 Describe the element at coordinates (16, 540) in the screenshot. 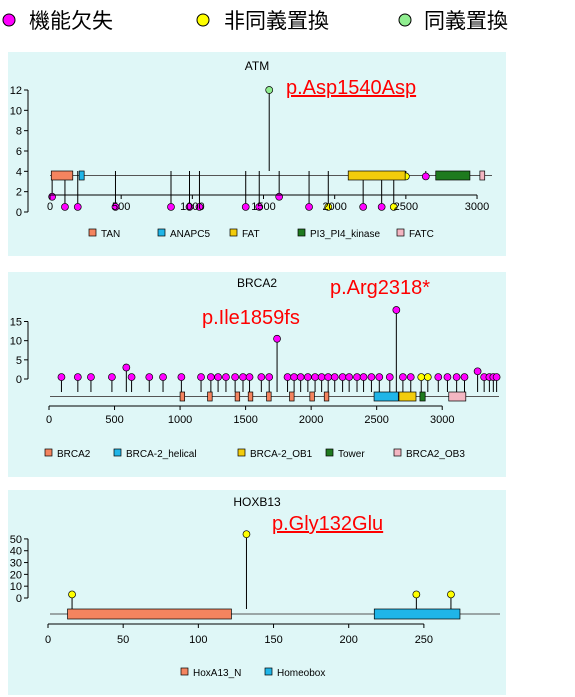

I see `hoxb13-y-tick-label: 50` at that location.